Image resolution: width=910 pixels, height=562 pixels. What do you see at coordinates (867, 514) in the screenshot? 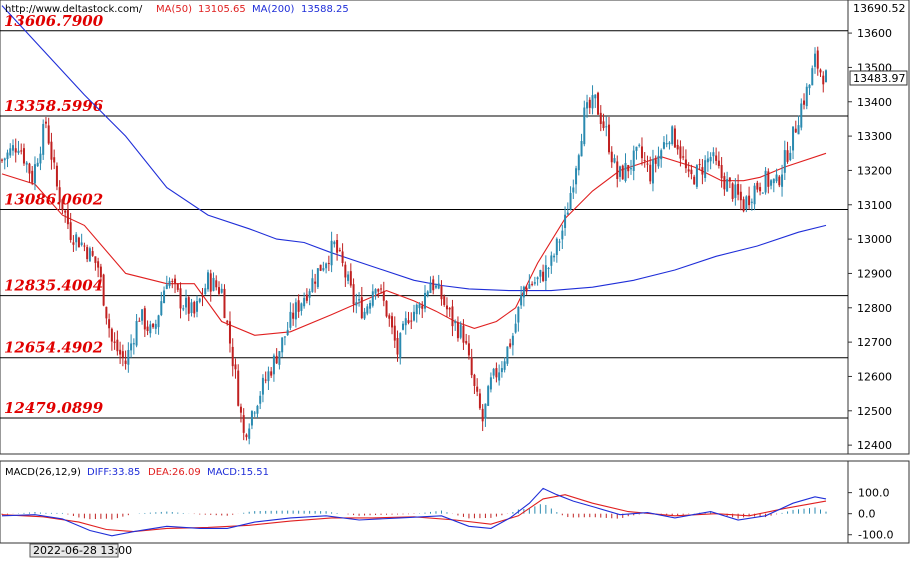
I see `macd-tick-label: 0.0` at bounding box center [867, 514].